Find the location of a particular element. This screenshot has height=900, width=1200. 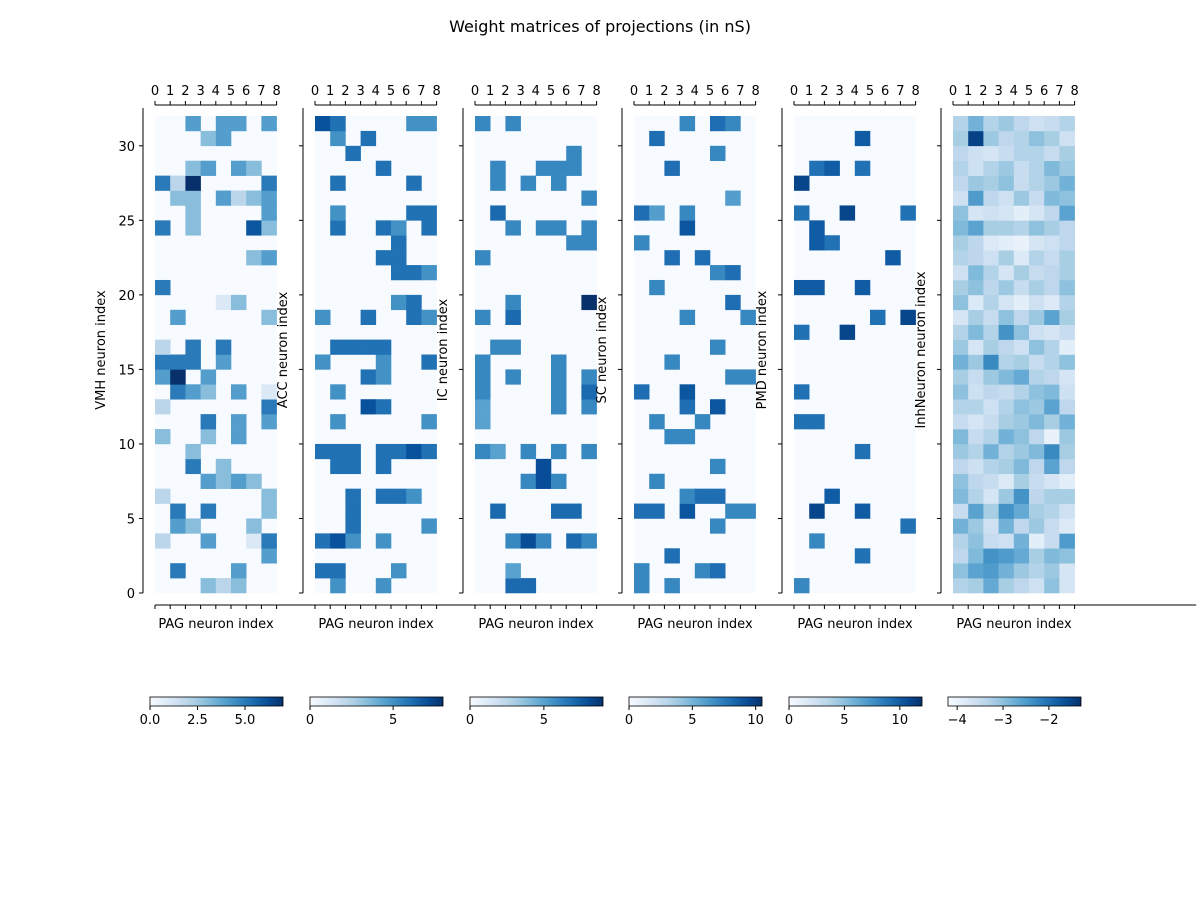

x-tick-label: 6 is located at coordinates (885, 91).